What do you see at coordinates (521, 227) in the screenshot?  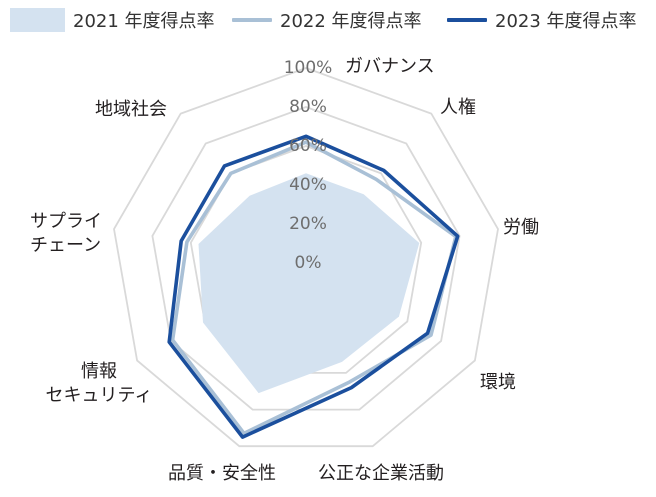 I see `category-label-labor: 労働` at bounding box center [521, 227].